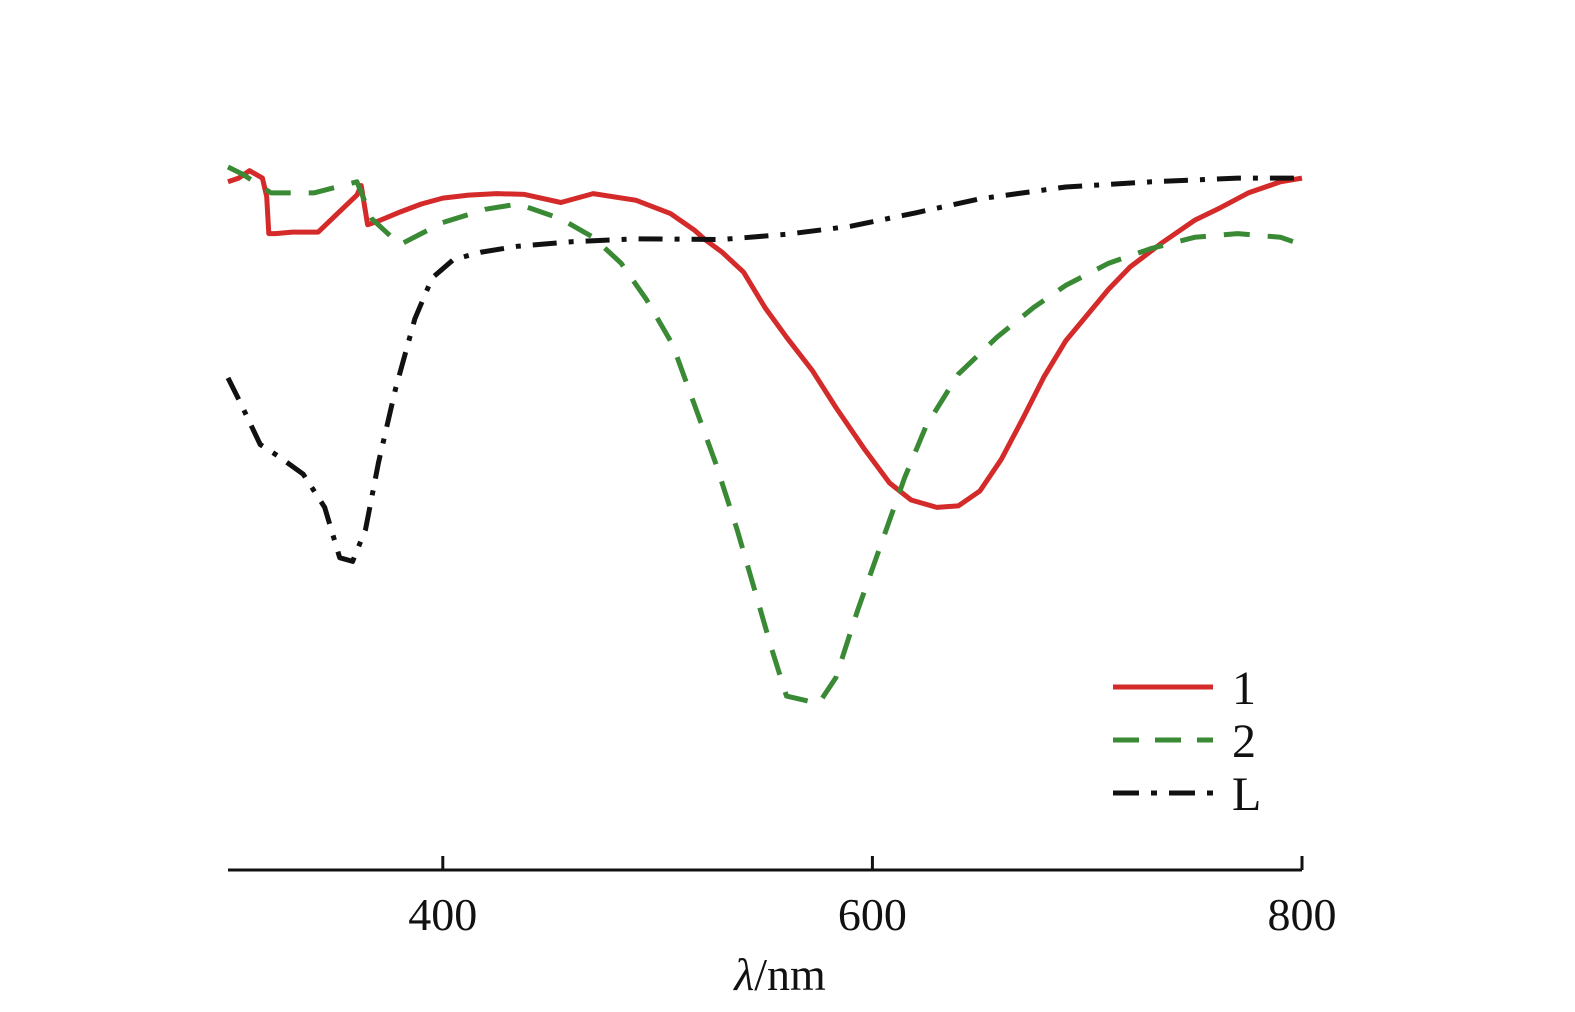 The width and height of the screenshot is (1575, 1012). Describe the element at coordinates (790, 974) in the screenshot. I see `x-axis-title-unit: /nm` at that location.